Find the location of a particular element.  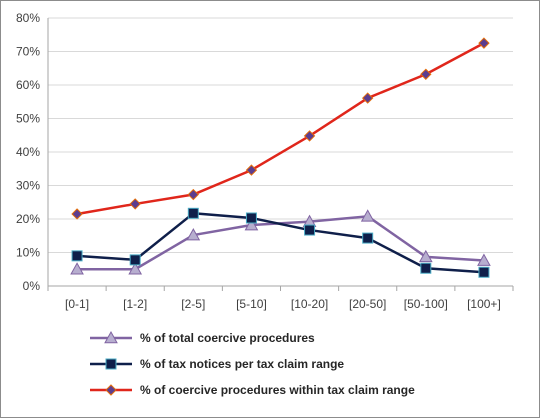

y-tick-label: 80% is located at coordinates (28, 18).